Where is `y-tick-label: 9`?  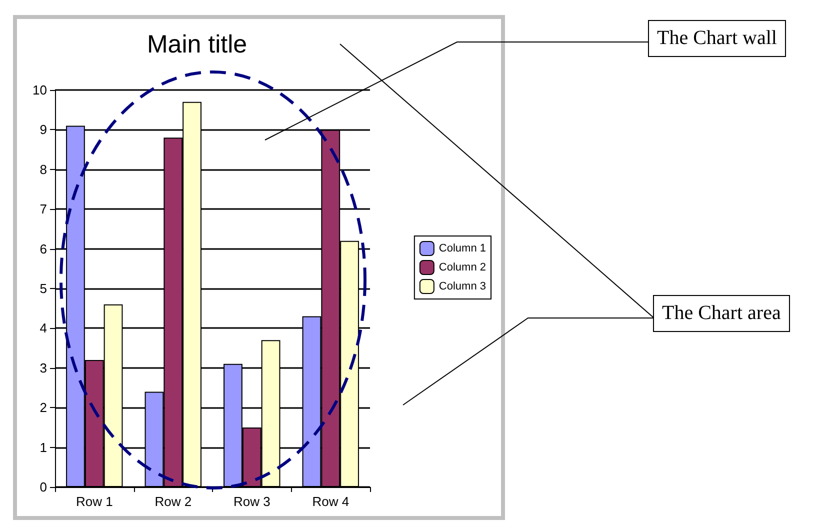
y-tick-label: 9 is located at coordinates (43, 130).